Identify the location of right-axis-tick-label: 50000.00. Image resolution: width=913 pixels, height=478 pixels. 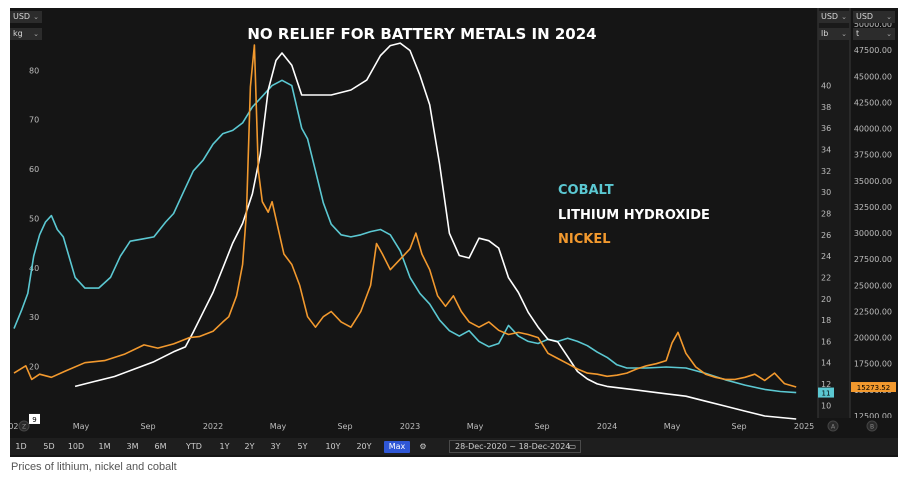
(873, 24).